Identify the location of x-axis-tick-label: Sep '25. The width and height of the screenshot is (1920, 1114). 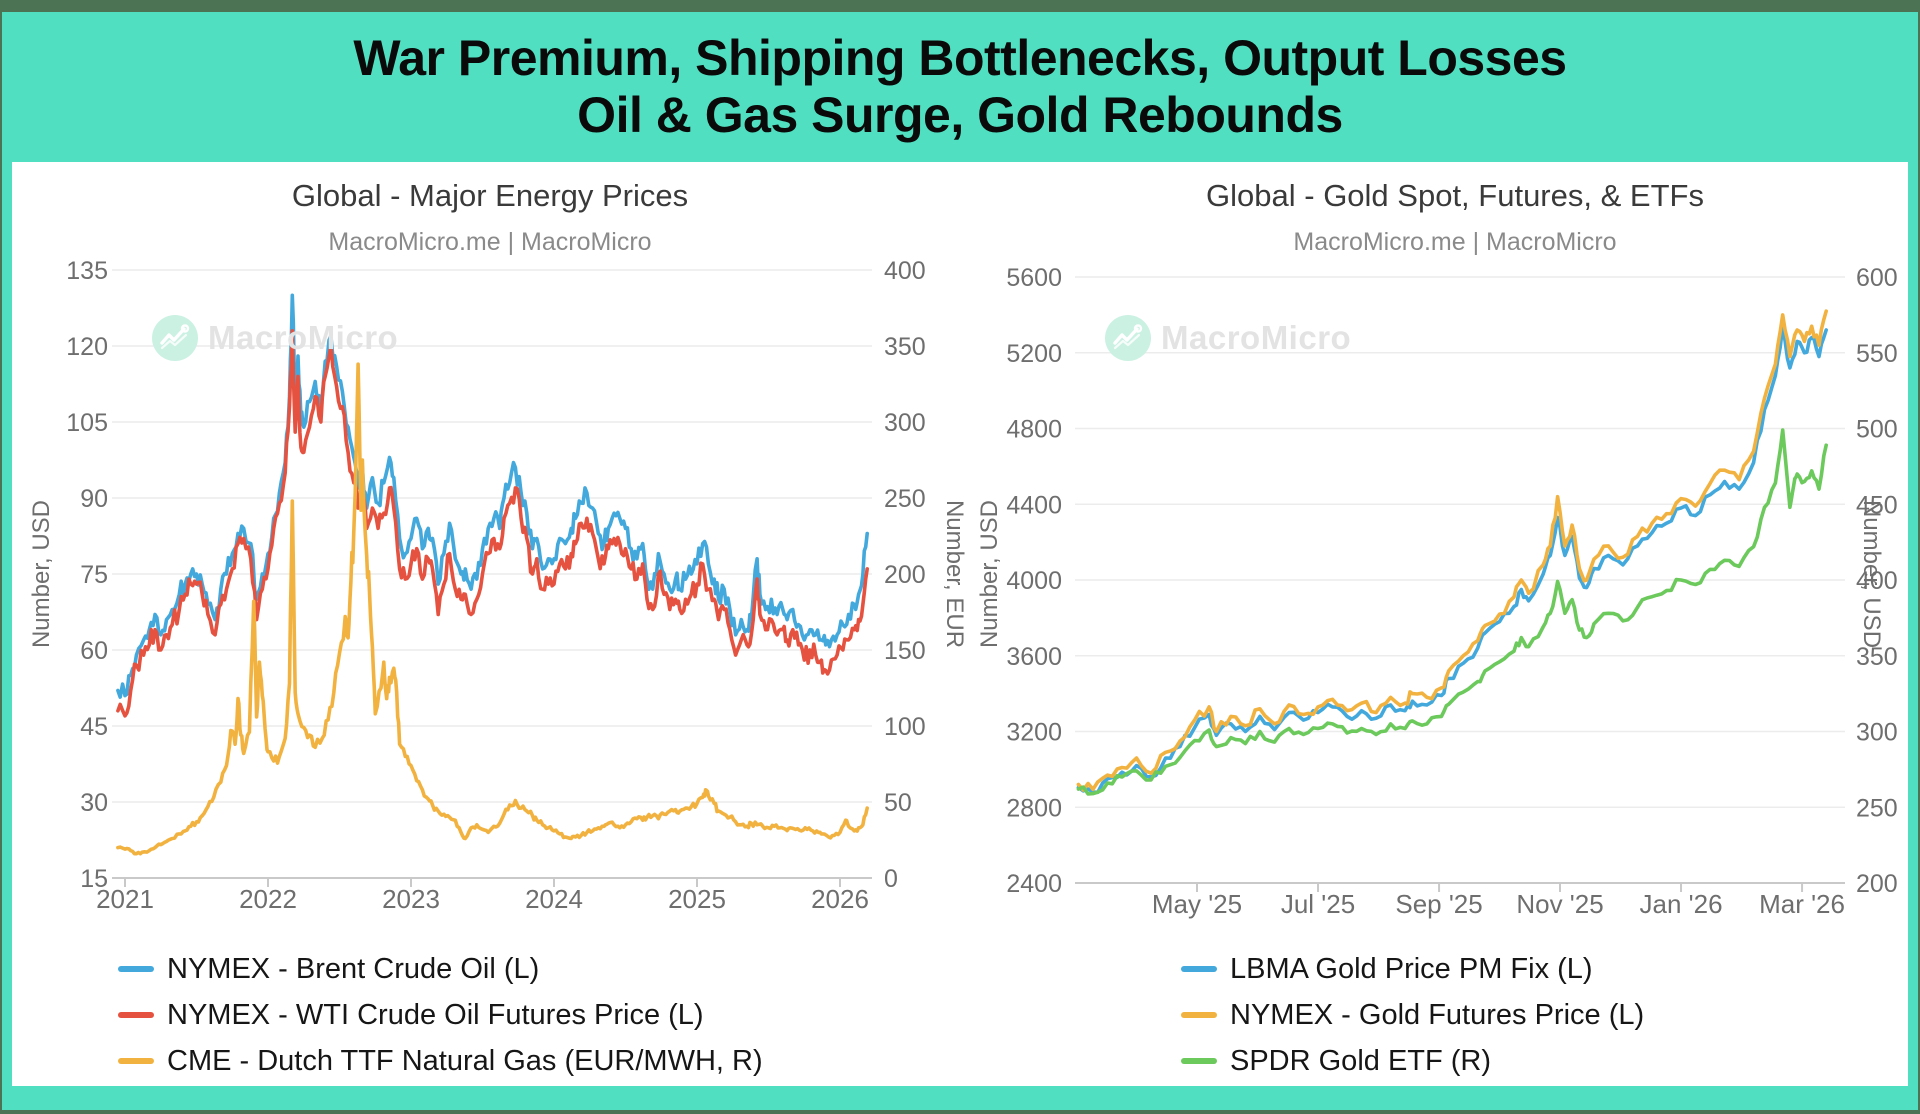
(1438, 904).